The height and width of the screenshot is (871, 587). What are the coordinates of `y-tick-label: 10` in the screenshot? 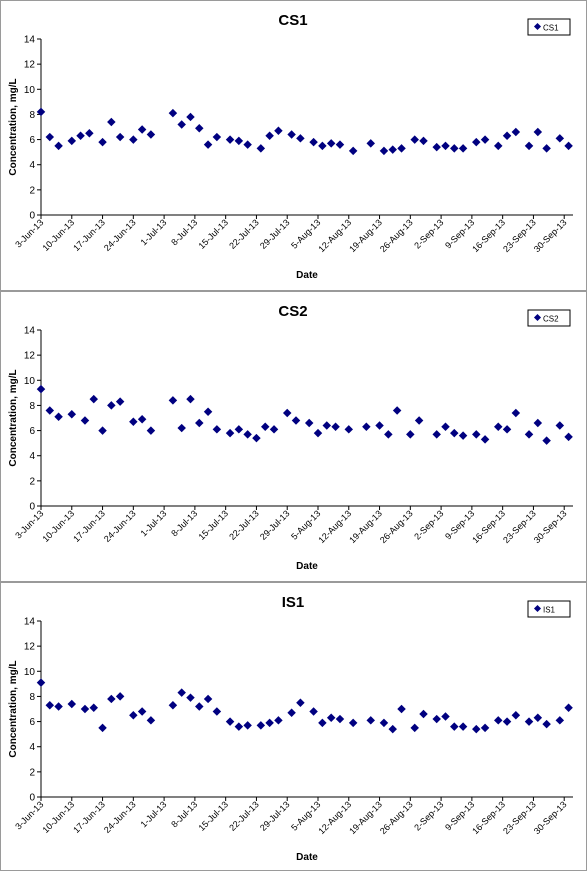 It's located at (30, 672).